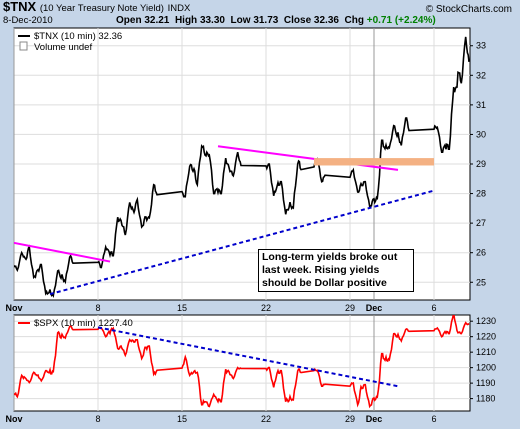  What do you see at coordinates (78, 36) in the screenshot?
I see `legend-label: $TNX (10 min) 32.36` at bounding box center [78, 36].